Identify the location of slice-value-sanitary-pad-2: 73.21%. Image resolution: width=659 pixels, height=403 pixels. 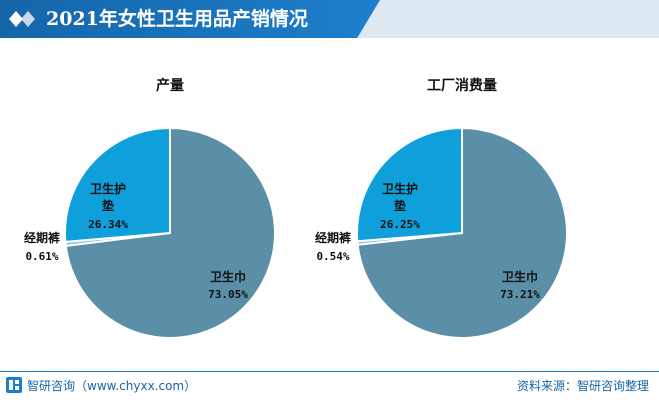
(520, 294).